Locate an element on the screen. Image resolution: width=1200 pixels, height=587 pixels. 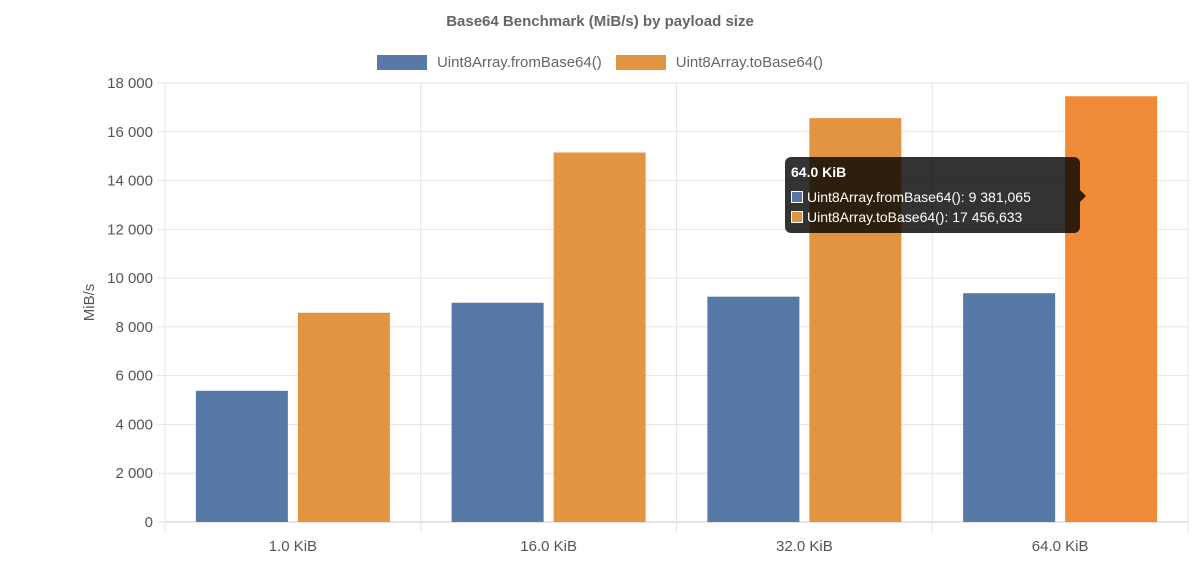
y-axis-title: MiB/s is located at coordinates (89, 303).